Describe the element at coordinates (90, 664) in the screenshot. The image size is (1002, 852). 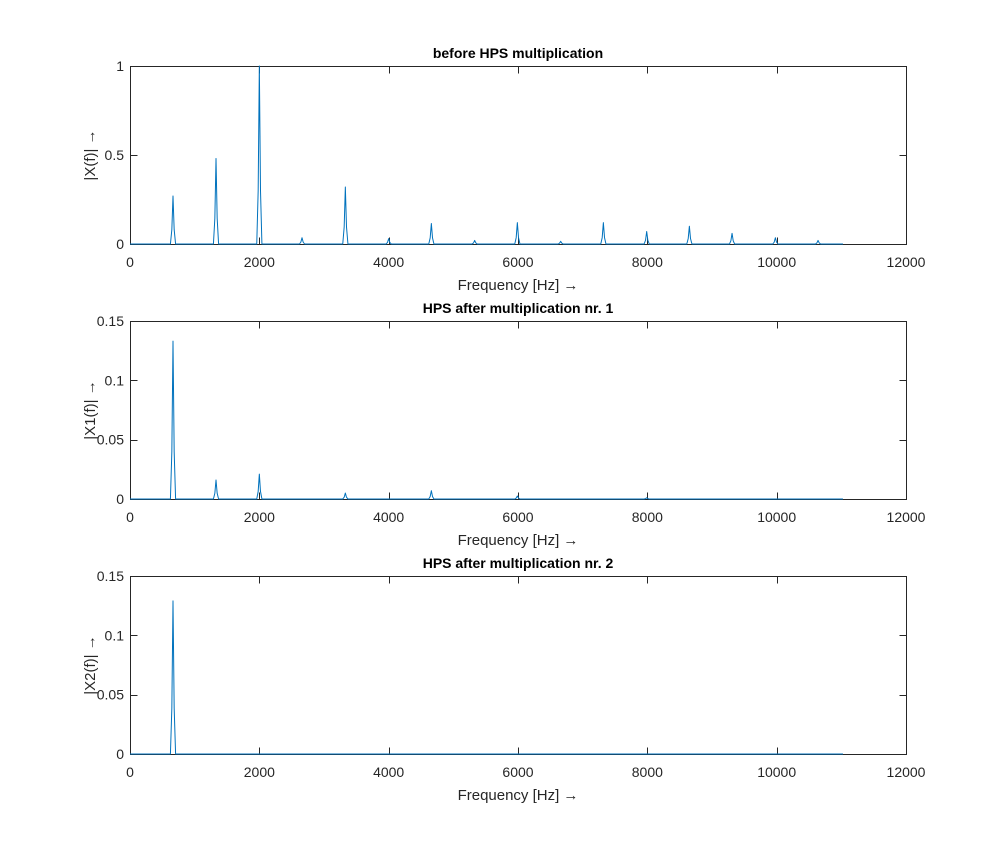
I see `y-axis-label: |X2(f)| →` at that location.